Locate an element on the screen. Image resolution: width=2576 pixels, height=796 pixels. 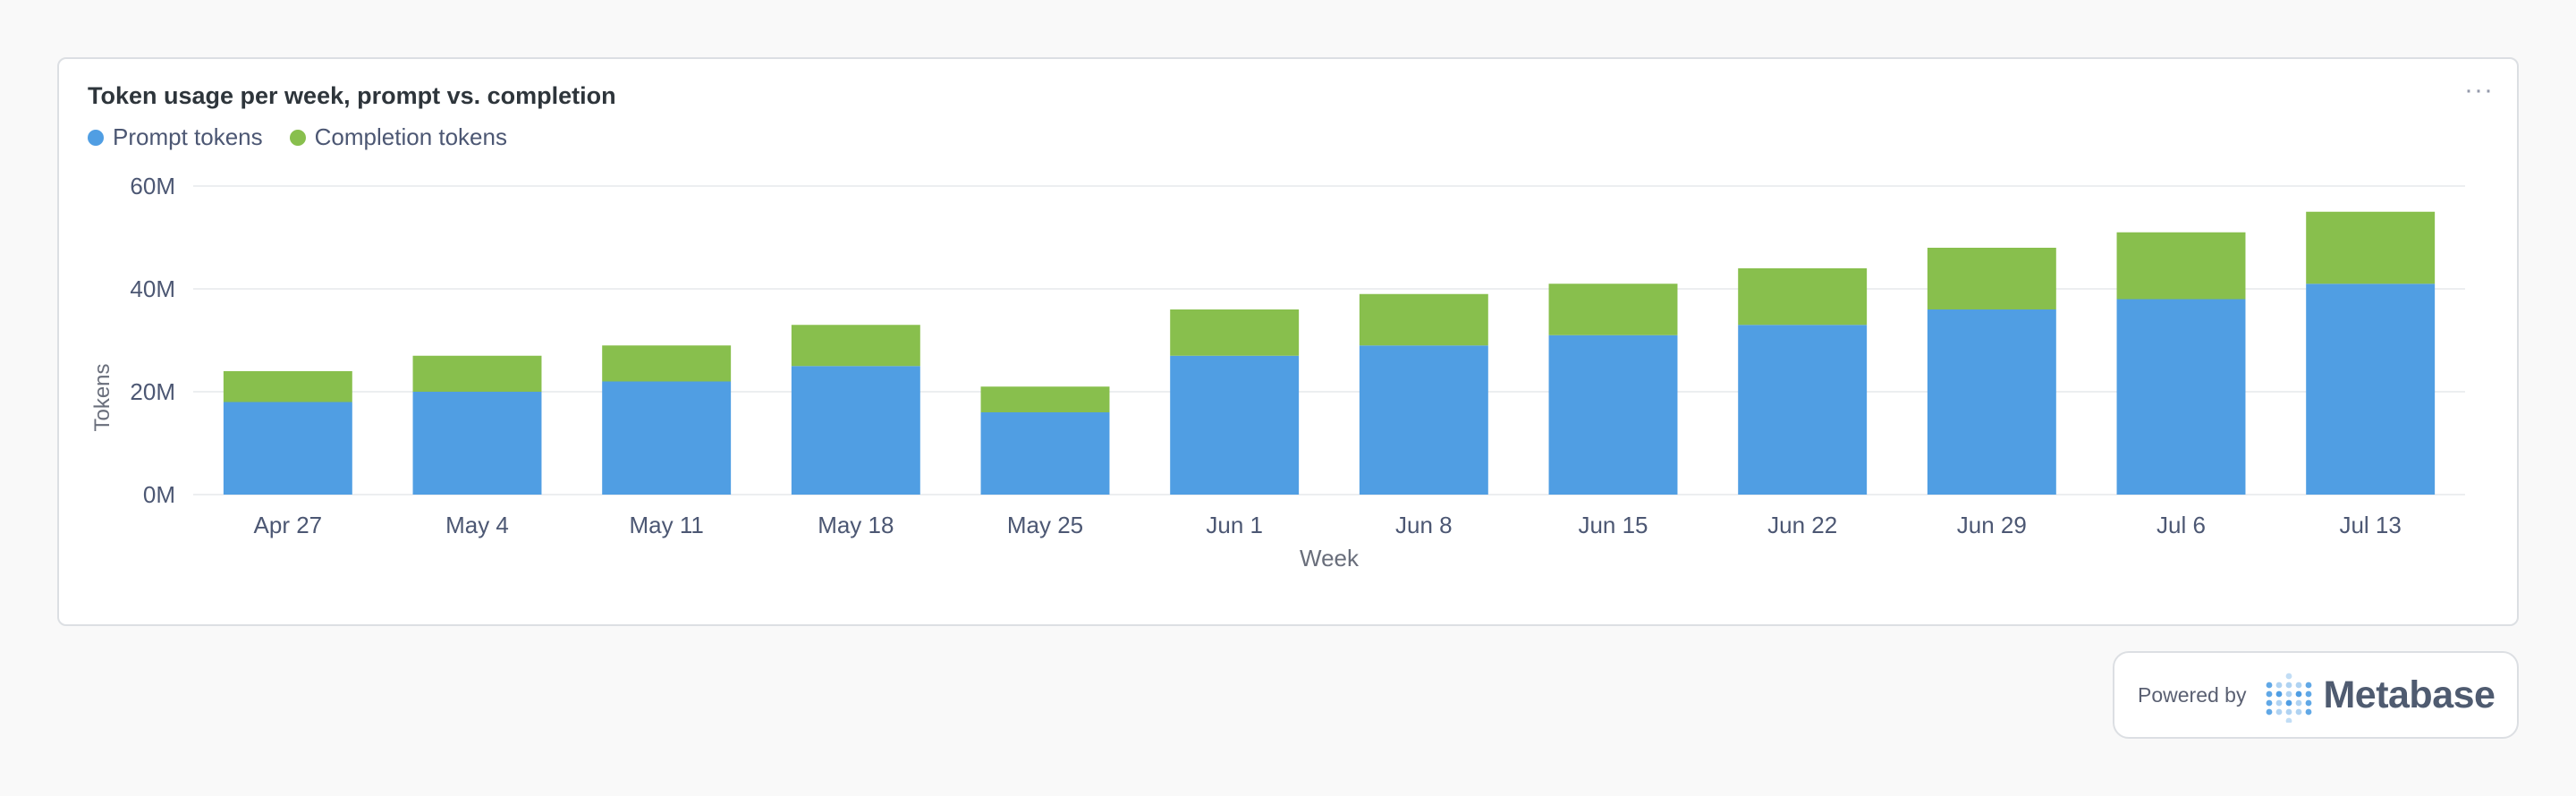
metabase-logo-icon is located at coordinates (2289, 698).